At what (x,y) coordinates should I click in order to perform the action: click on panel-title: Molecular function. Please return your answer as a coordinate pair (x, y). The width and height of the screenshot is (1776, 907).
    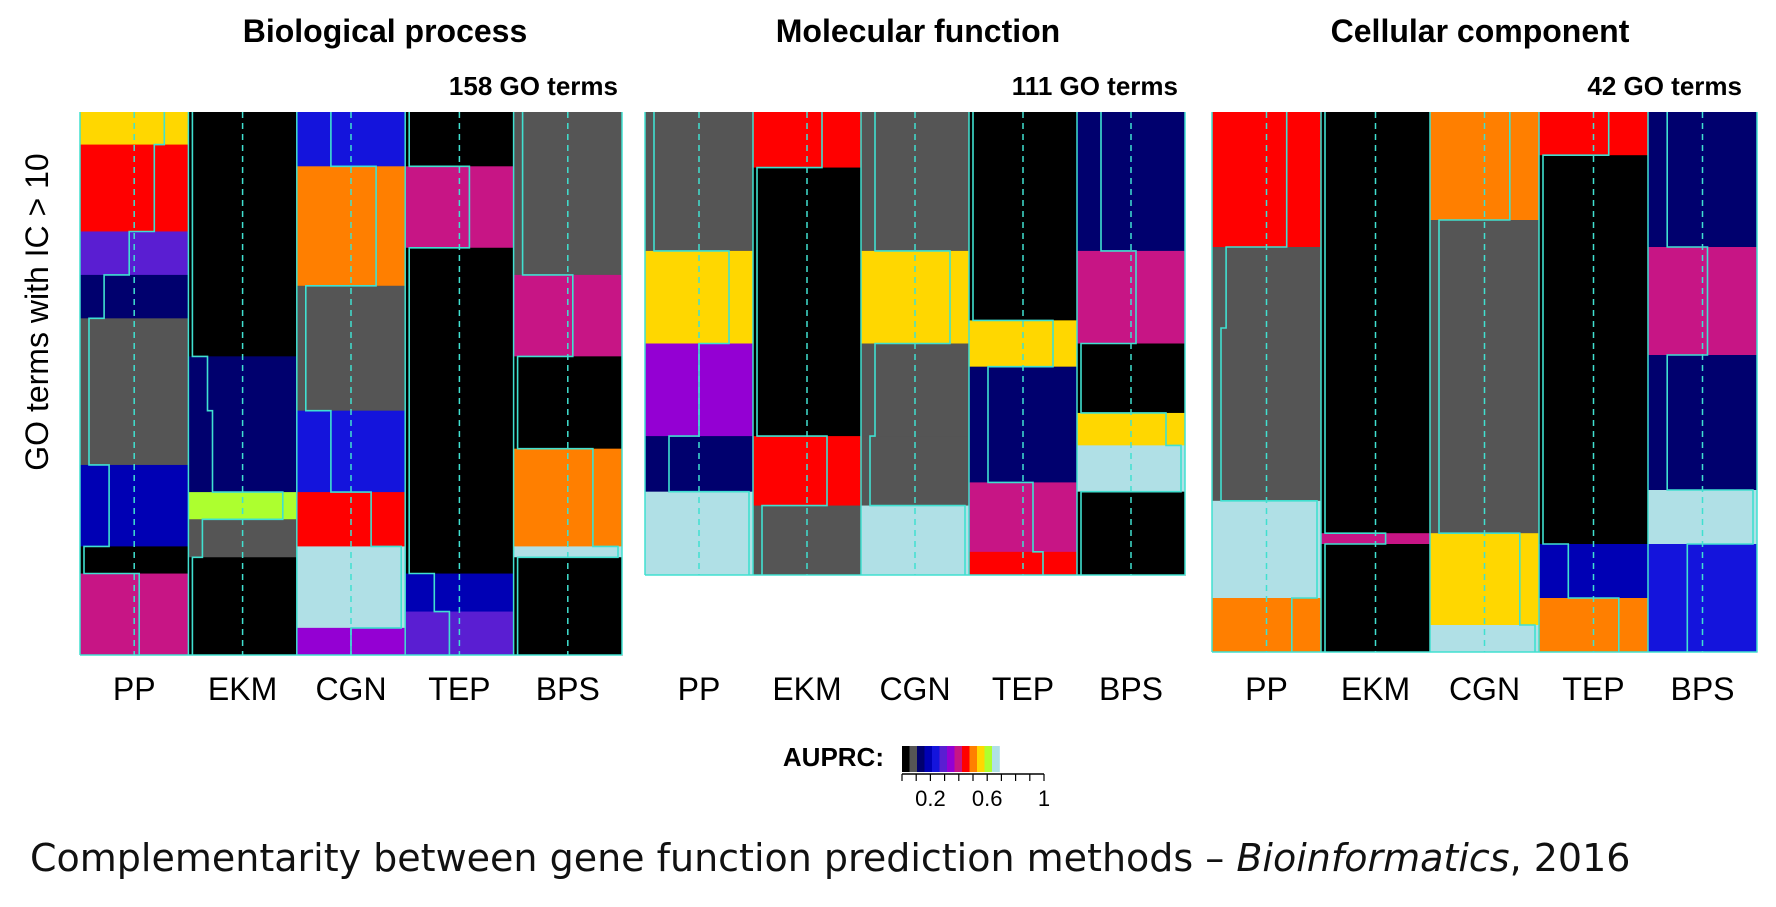
    Looking at the image, I should click on (918, 31).